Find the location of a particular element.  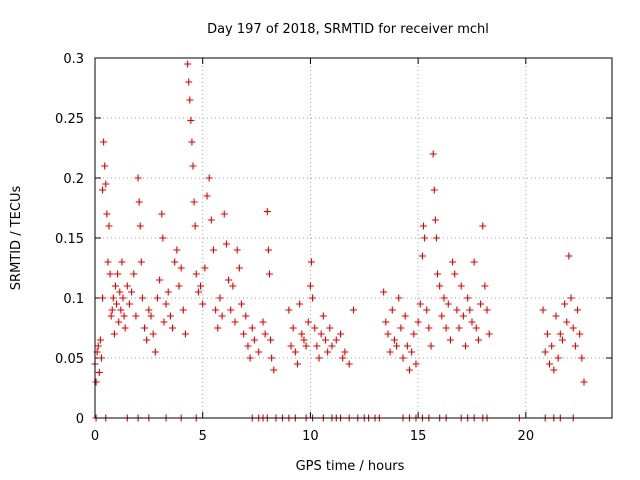

y-tick-label: 0.05 is located at coordinates (69, 359).